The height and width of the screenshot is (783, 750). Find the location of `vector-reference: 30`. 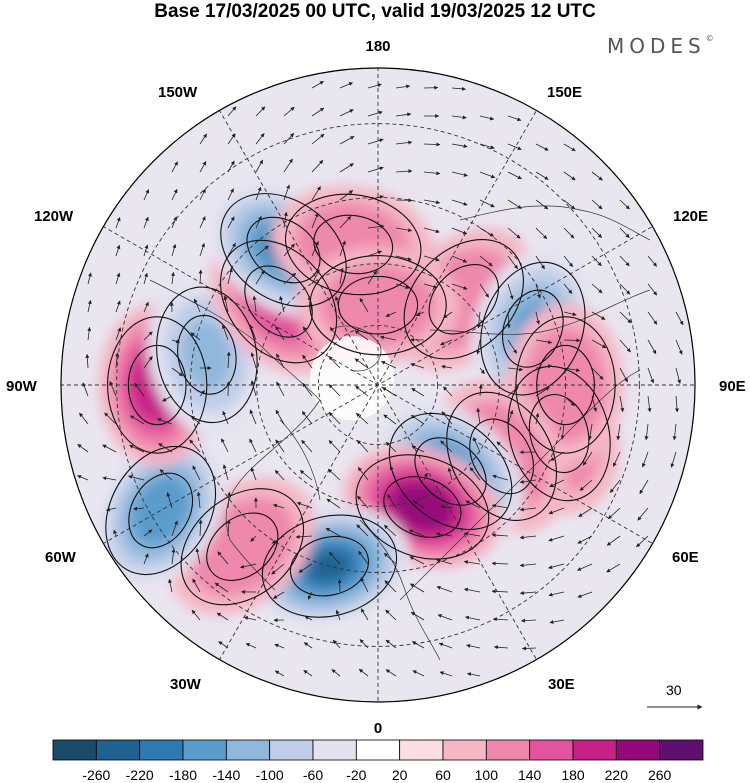

vector-reference: 30 is located at coordinates (675, 696).